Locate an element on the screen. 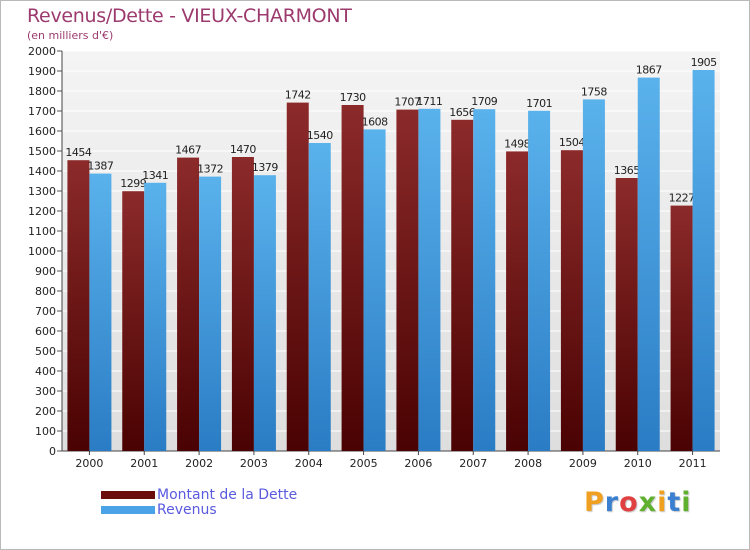 This screenshot has height=550, width=750. data-label-revenus: 1608 is located at coordinates (375, 121).